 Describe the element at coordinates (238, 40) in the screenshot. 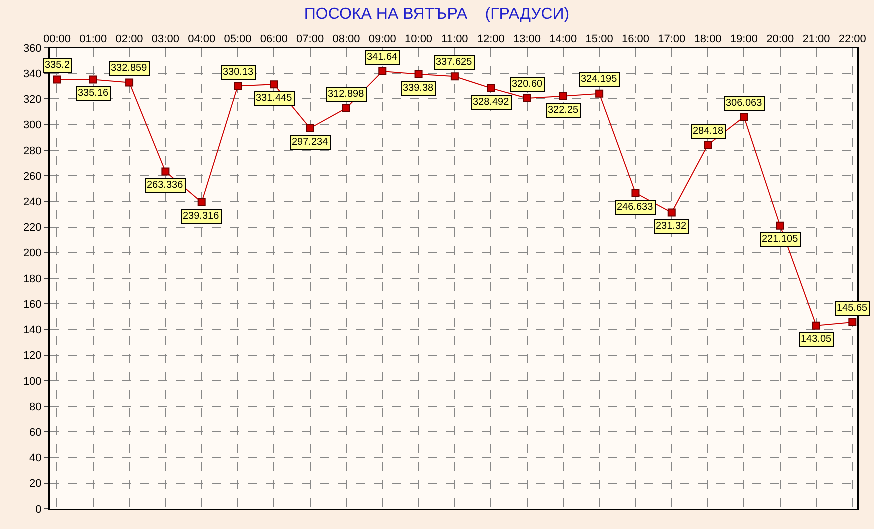

I see `x-tick-label: 05:00` at that location.